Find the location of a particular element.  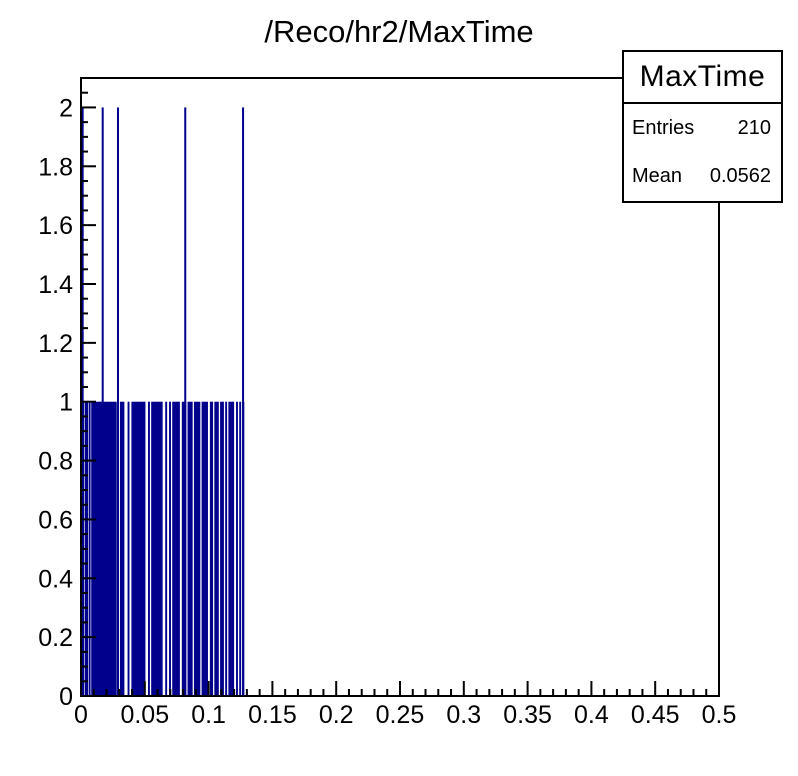

stats-row-mean: Mean 0.0562 is located at coordinates (702, 177).